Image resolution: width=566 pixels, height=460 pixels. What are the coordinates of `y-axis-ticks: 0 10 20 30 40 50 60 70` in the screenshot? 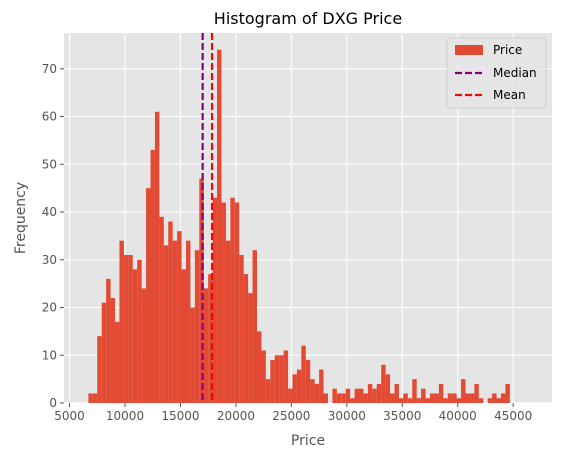 It's located at (53, 236).